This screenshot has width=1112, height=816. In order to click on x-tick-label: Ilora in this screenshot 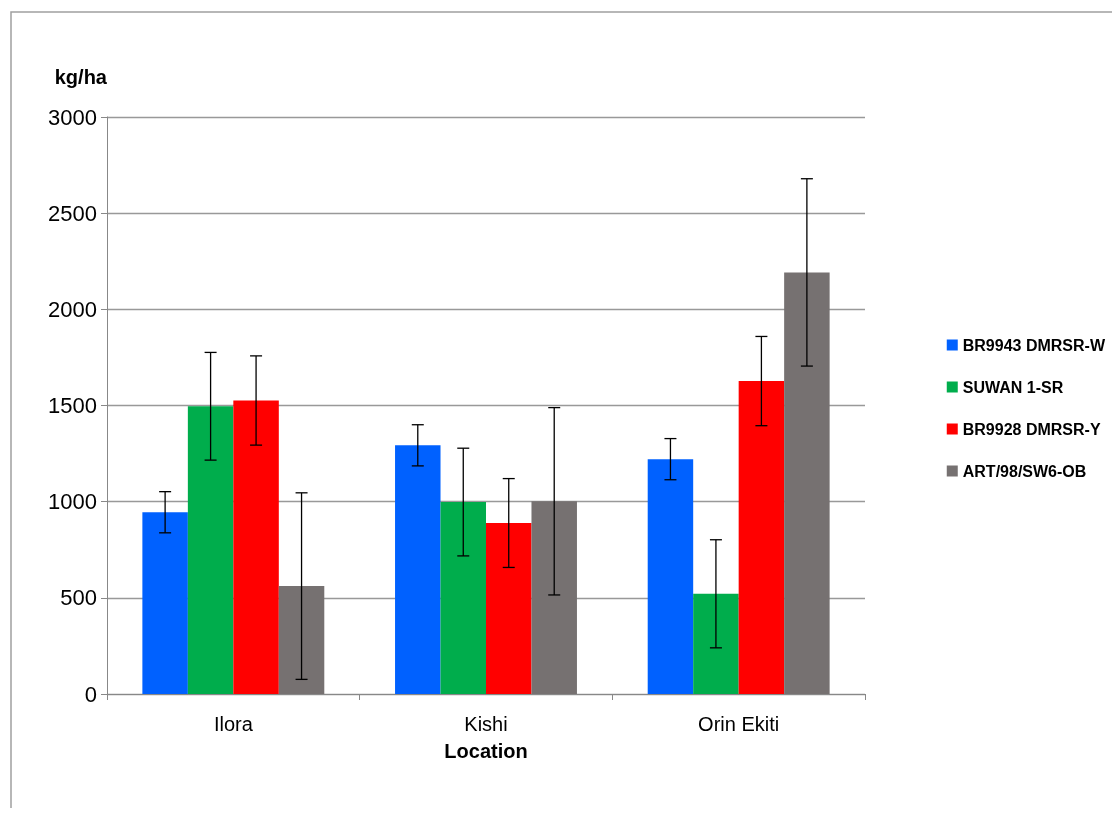, I will do `click(233, 724)`.